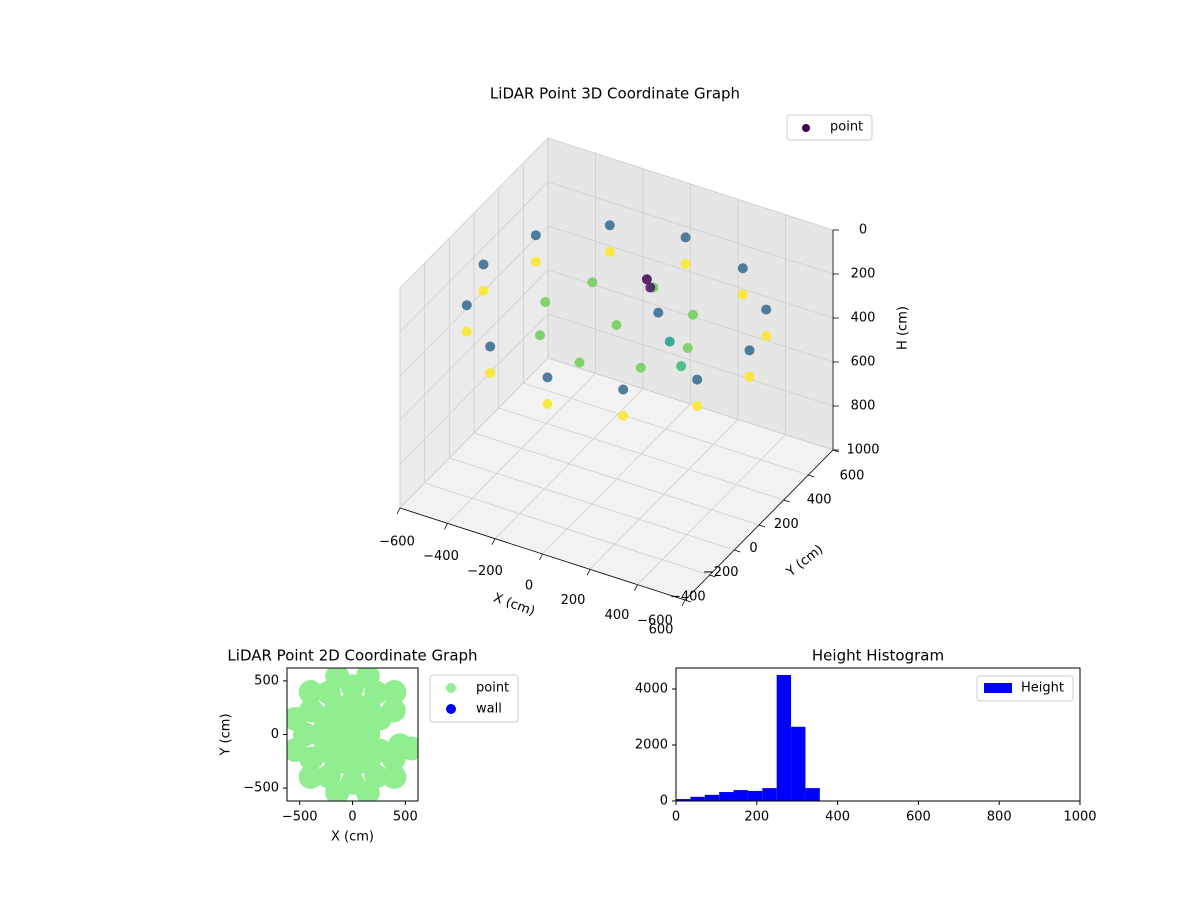 Image resolution: width=1200 pixels, height=900 pixels. I want to click on y-tick-label: 500, so click(266, 680).